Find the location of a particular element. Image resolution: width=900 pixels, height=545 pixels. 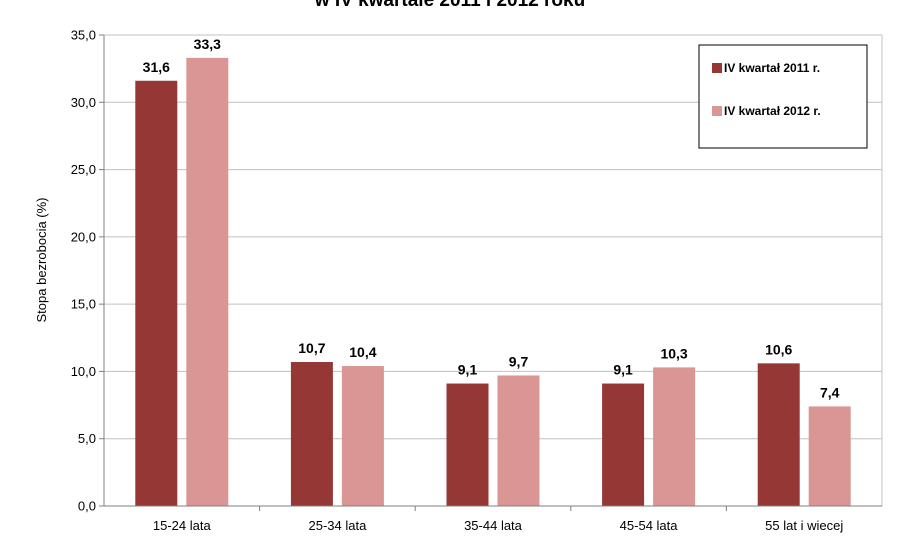

data-label: 33,3 is located at coordinates (207, 44).